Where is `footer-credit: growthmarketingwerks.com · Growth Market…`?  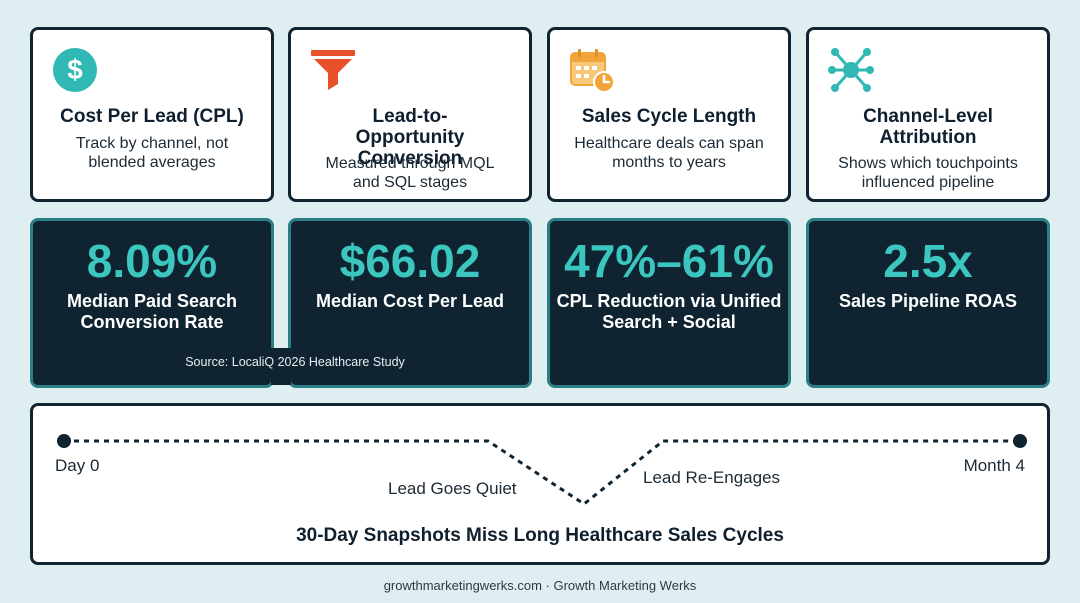 footer-credit: growthmarketingwerks.com · Growth Market… is located at coordinates (540, 585).